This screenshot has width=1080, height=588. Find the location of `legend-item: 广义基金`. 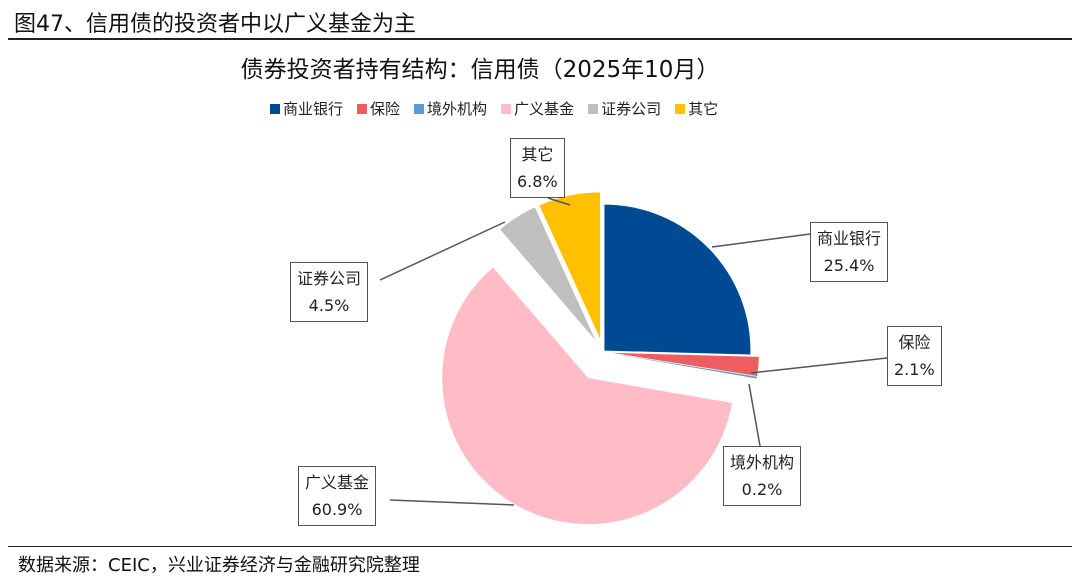

legend-item: 广义基金 is located at coordinates (537, 108).